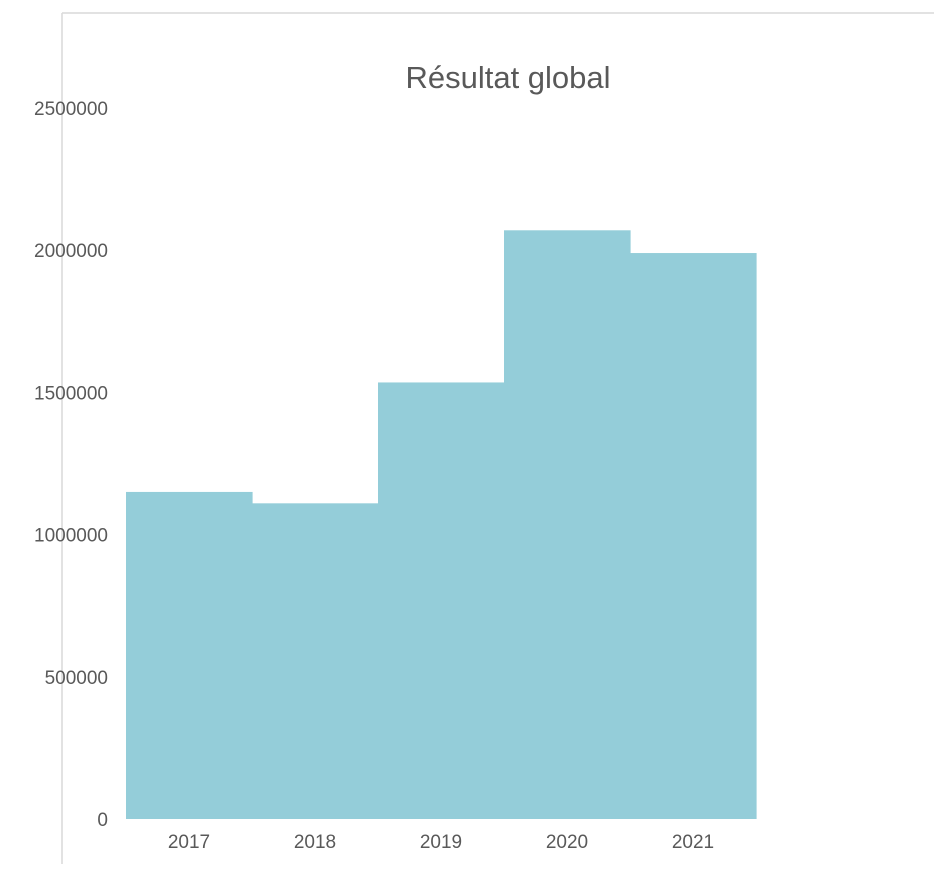 The width and height of the screenshot is (934, 869). Describe the element at coordinates (71, 109) in the screenshot. I see `y-tick-label-2500000: 2500000` at that location.